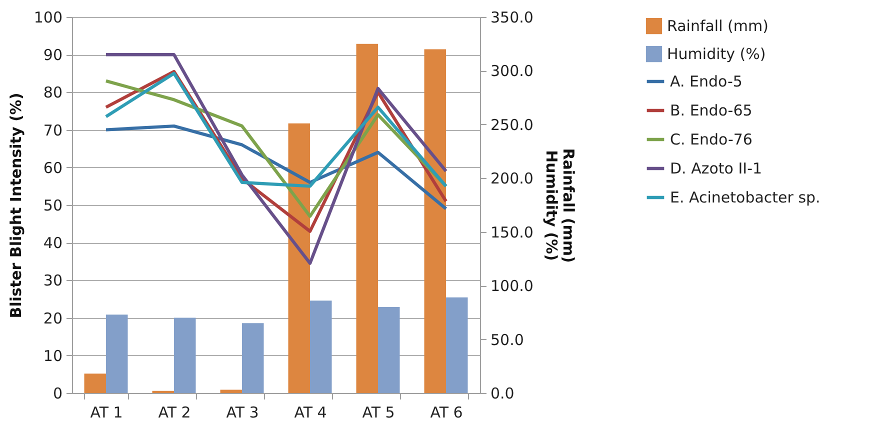 This screenshot has height=433, width=896. Describe the element at coordinates (716, 54) in the screenshot. I see `legend-label: Humidity (%)` at that location.